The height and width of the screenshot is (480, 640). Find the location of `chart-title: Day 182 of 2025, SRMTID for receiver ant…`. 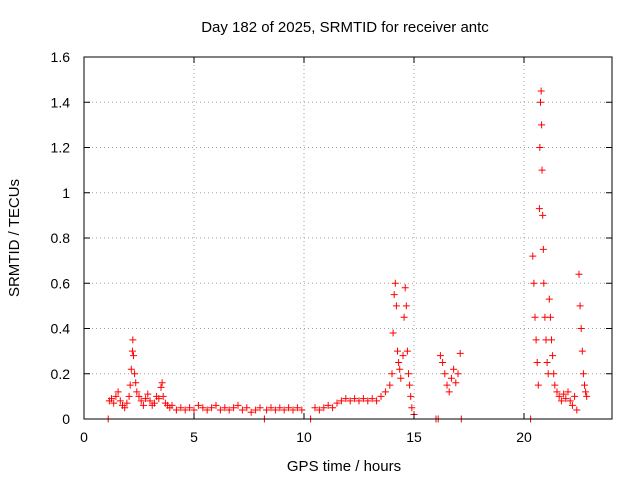

chart-title: Day 182 of 2025, SRMTID for receiver ant… is located at coordinates (345, 27).